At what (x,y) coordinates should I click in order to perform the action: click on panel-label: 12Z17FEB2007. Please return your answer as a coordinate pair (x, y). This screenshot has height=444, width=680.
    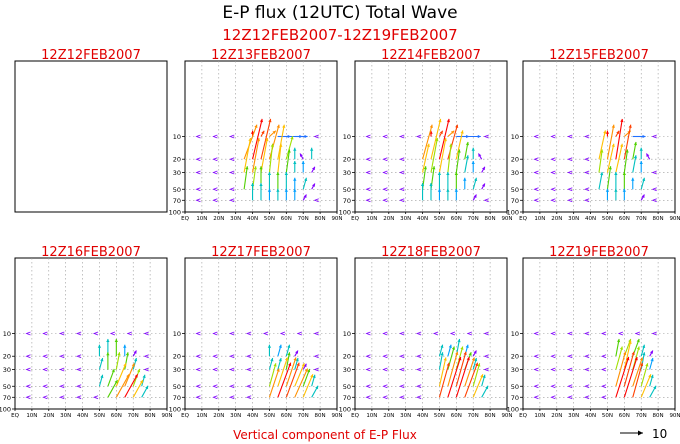
    Looking at the image, I should click on (261, 252).